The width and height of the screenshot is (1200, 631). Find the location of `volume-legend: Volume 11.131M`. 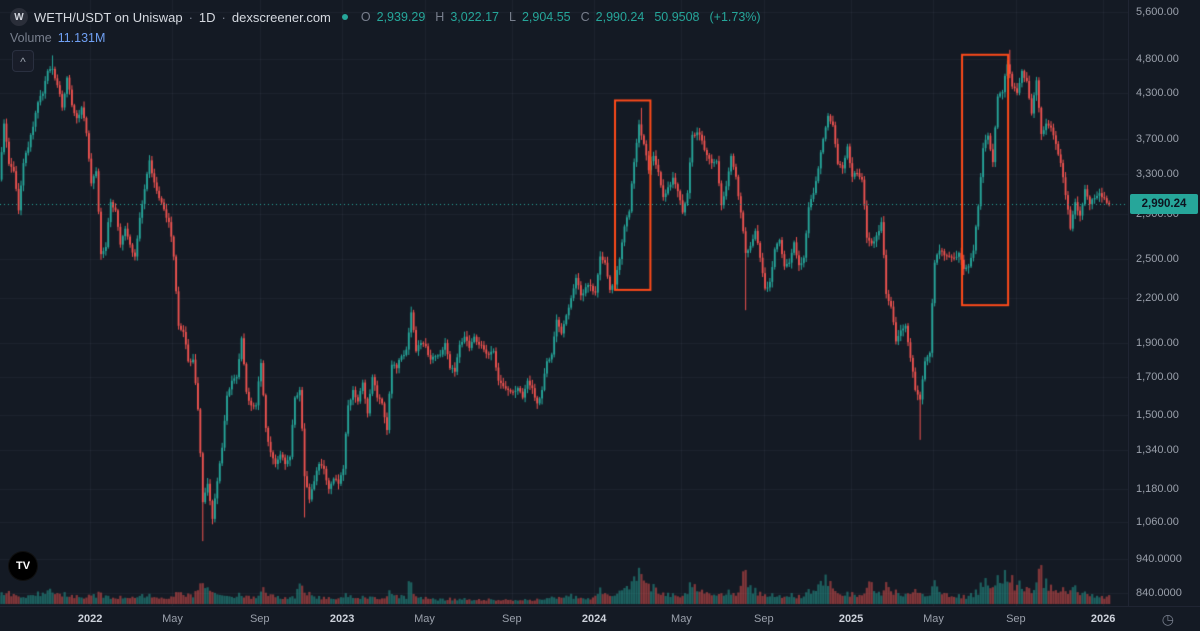

volume-legend: Volume 11.131M is located at coordinates (57, 38).